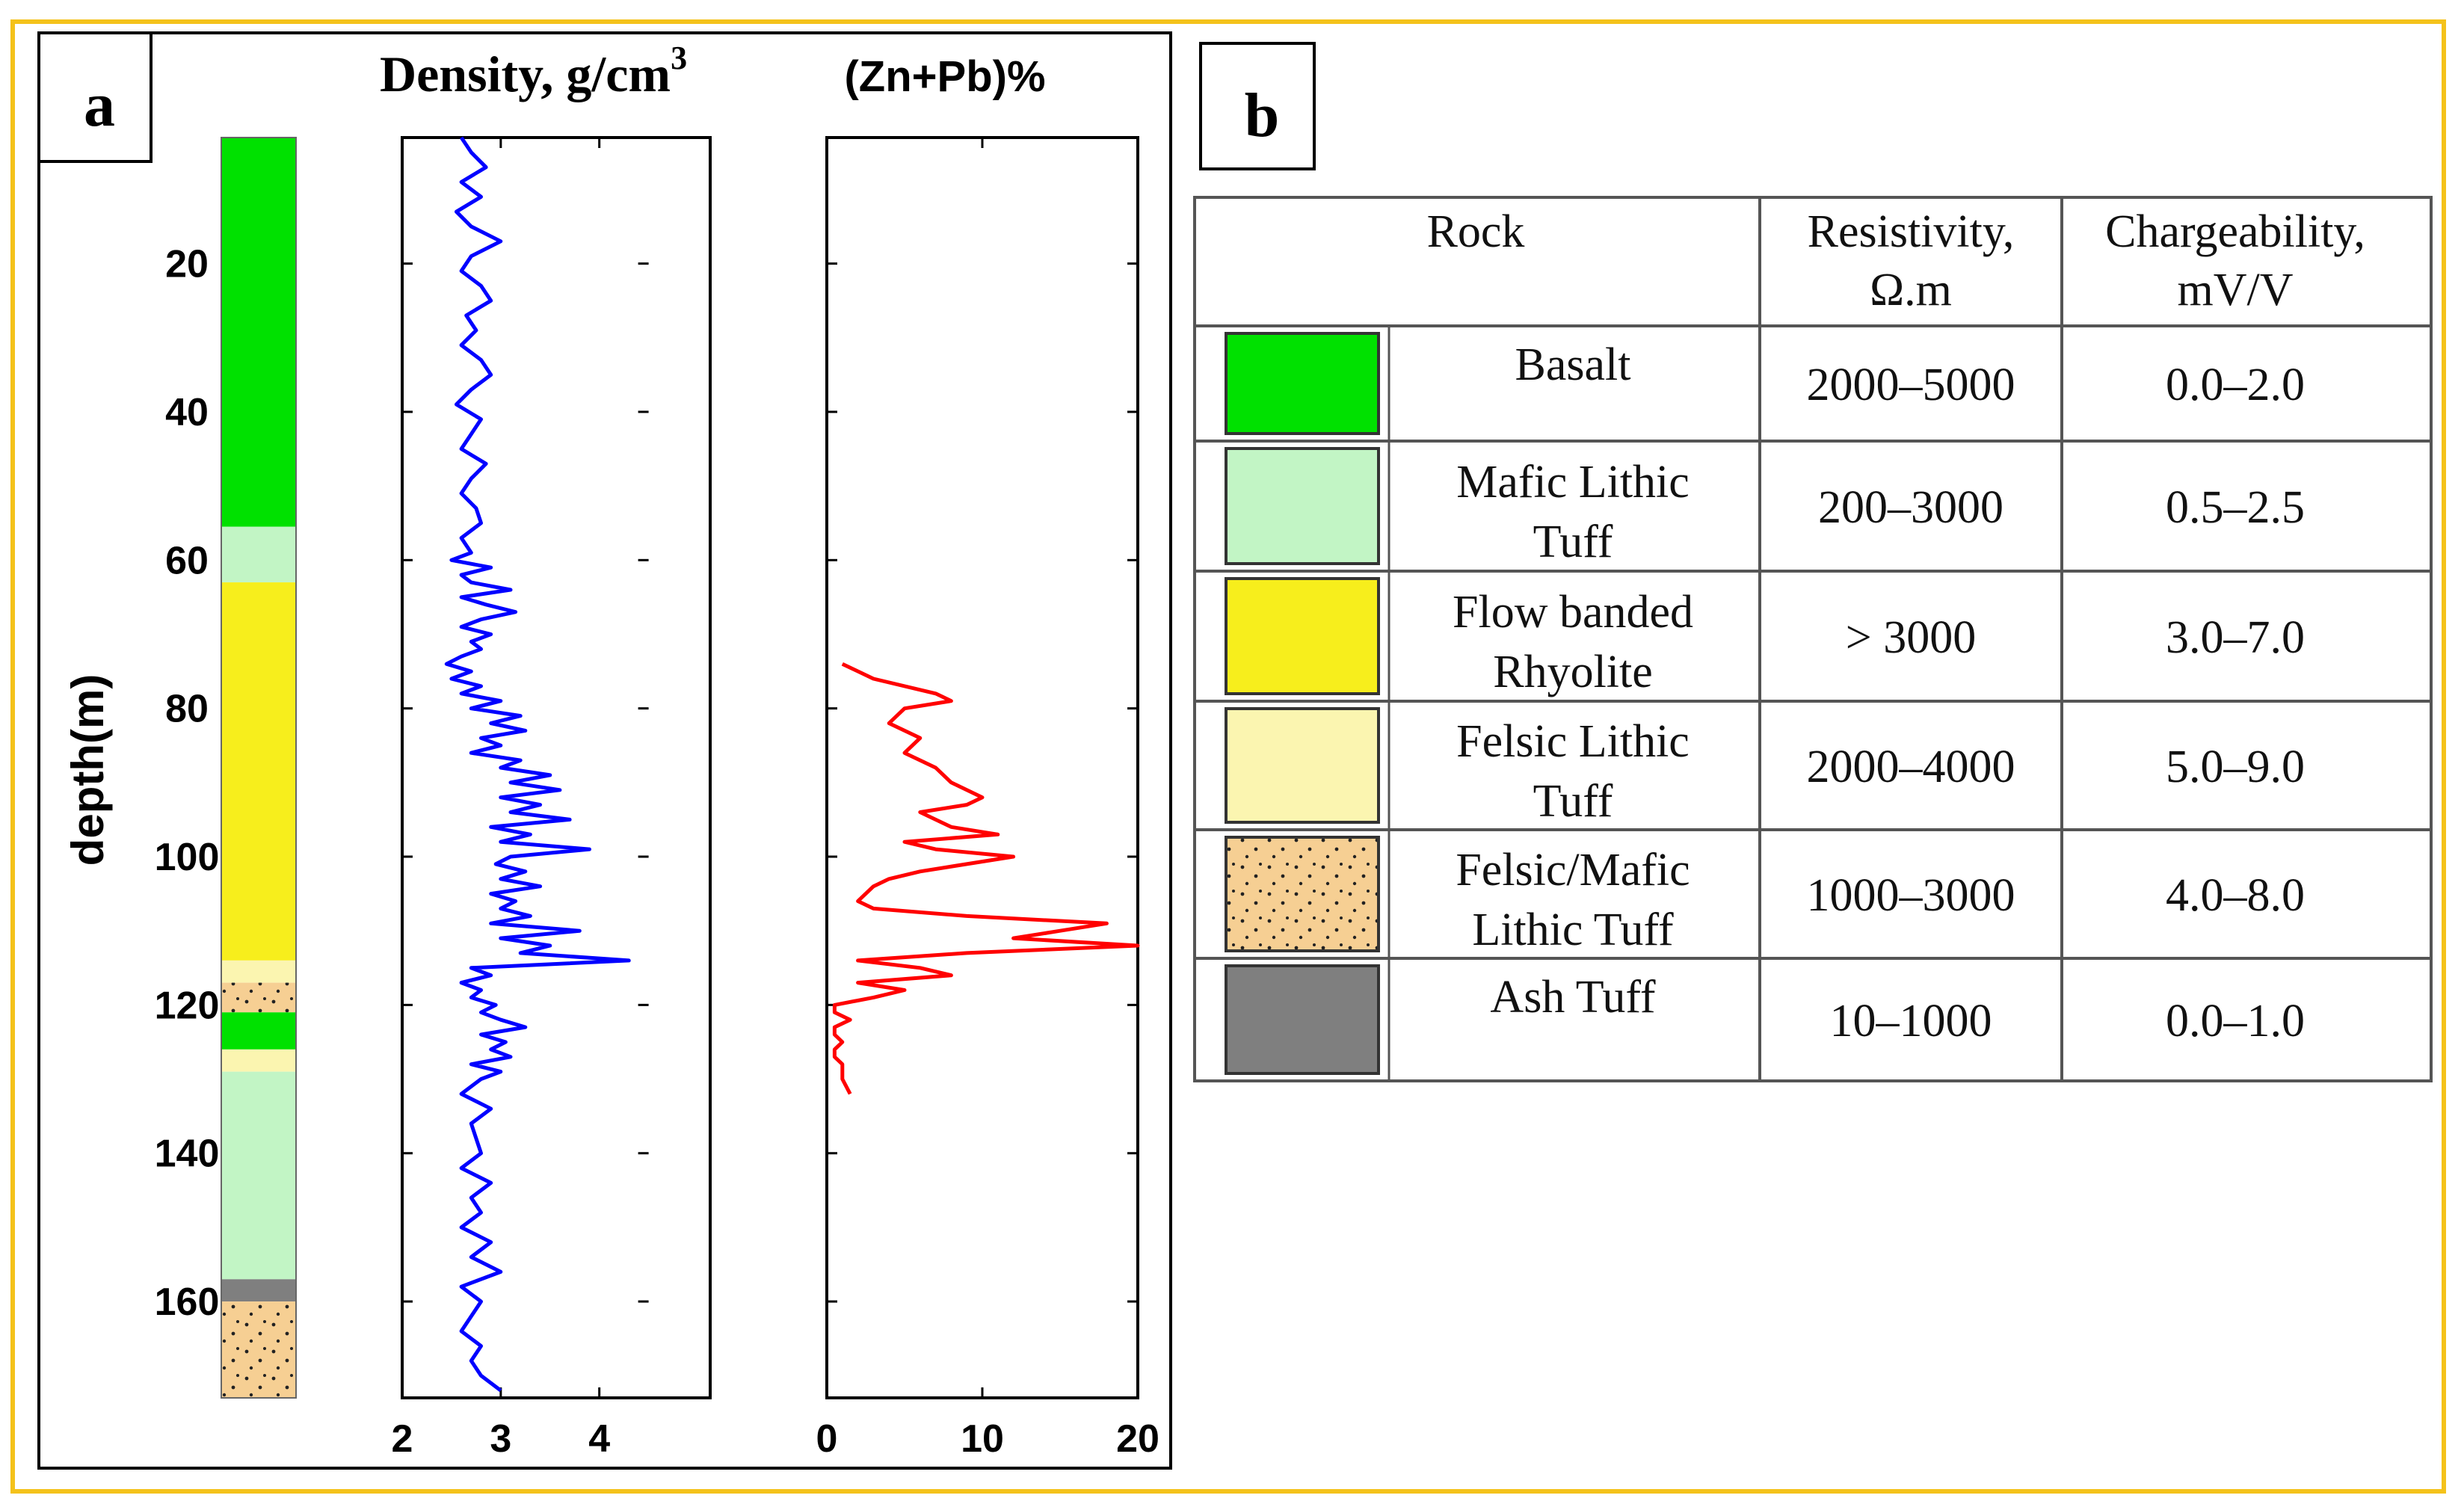 This screenshot has width=2464, height=1510. What do you see at coordinates (1911, 895) in the screenshot?
I see `resistivity-value: 1000–3000` at bounding box center [1911, 895].